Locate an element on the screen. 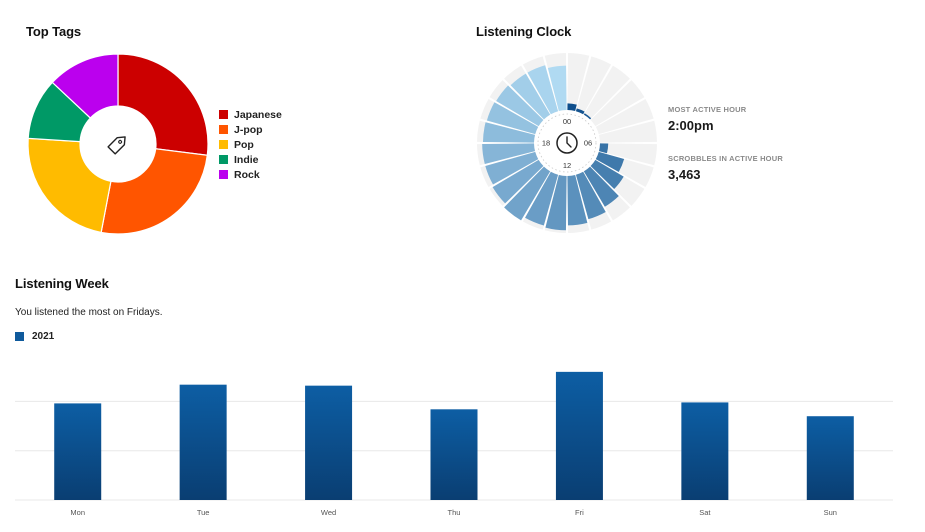  most-active-hour-label: MOST ACTIVE HOUR is located at coordinates (707, 109).